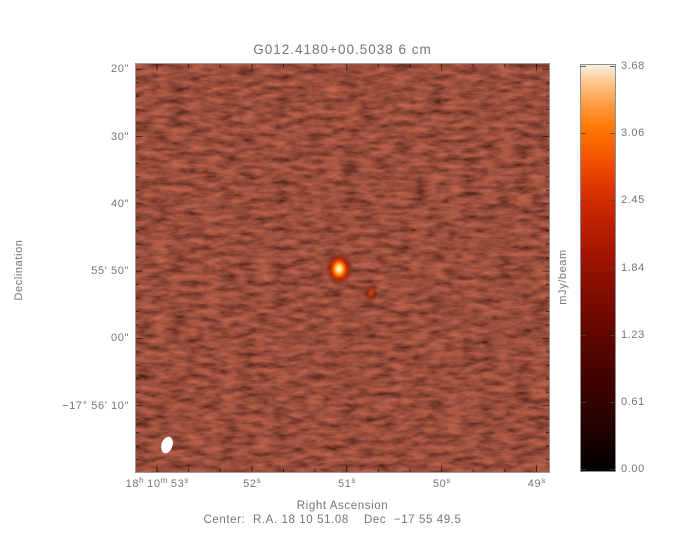 The image size is (684, 540). I want to click on x-tick-label: 50s, so click(441, 483).